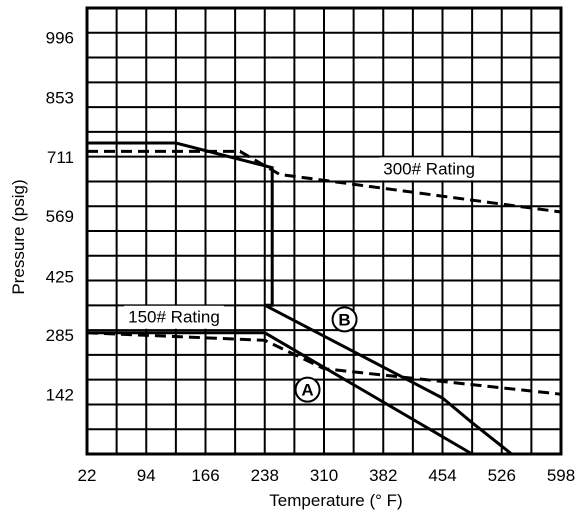 The width and height of the screenshot is (584, 516). Describe the element at coordinates (502, 475) in the screenshot. I see `x-tick-label: 526` at that location.